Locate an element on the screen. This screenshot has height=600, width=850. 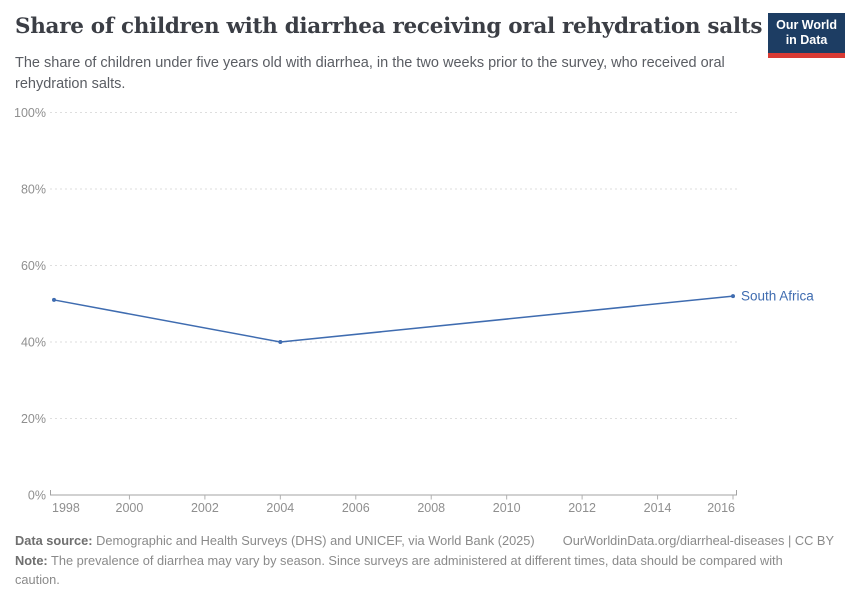
x-tick-label: 2014 is located at coordinates (658, 508).